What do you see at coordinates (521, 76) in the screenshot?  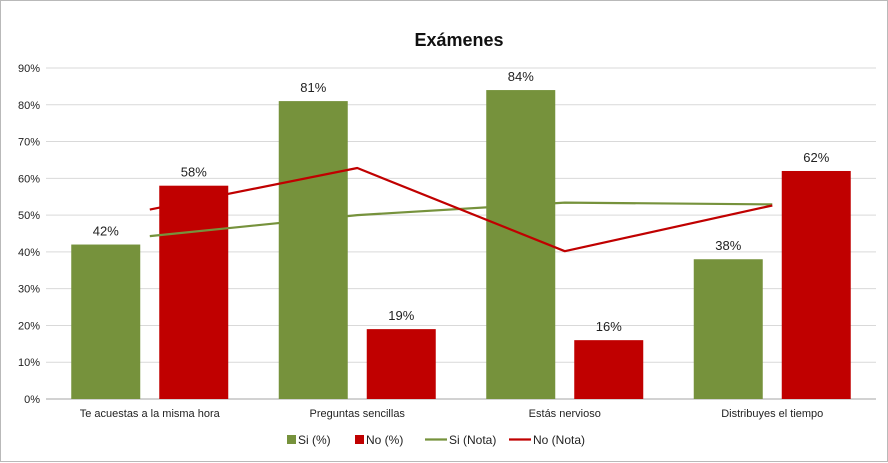 I see `data-label: 84%` at bounding box center [521, 76].